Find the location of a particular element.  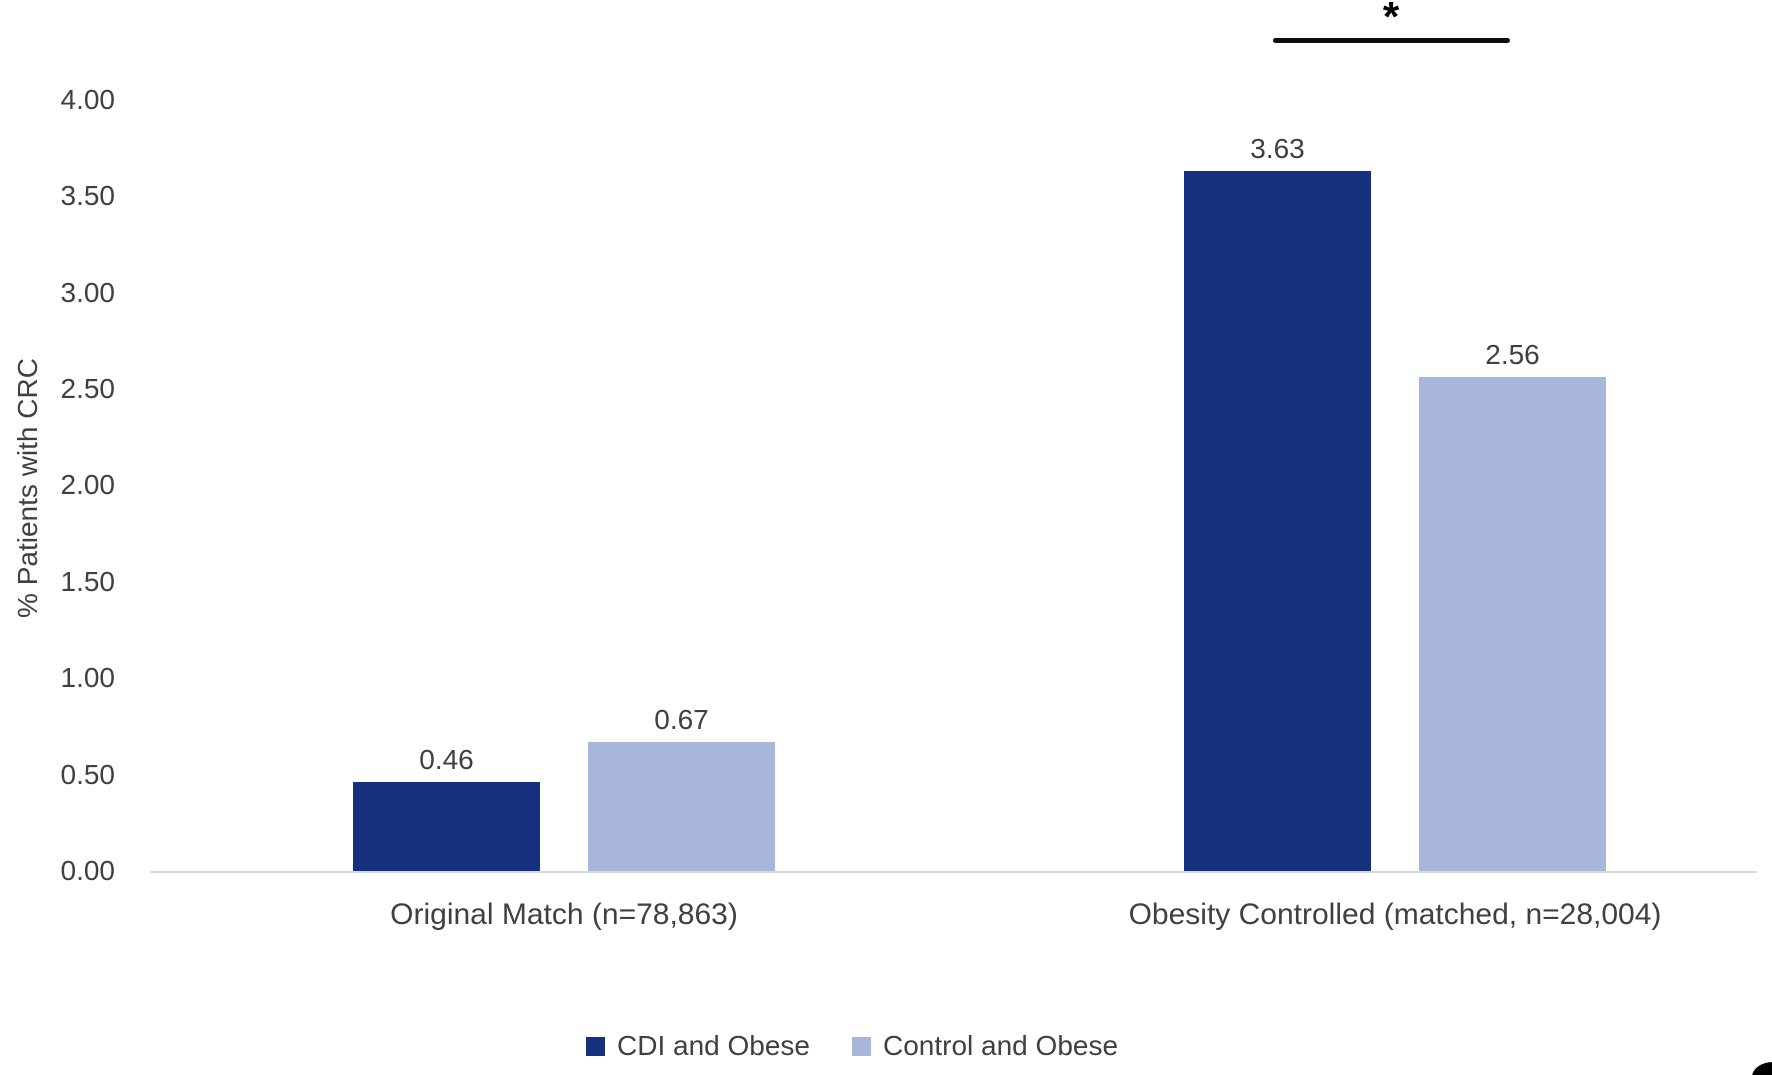

bar-data-label: 3.63 is located at coordinates (1277, 148).